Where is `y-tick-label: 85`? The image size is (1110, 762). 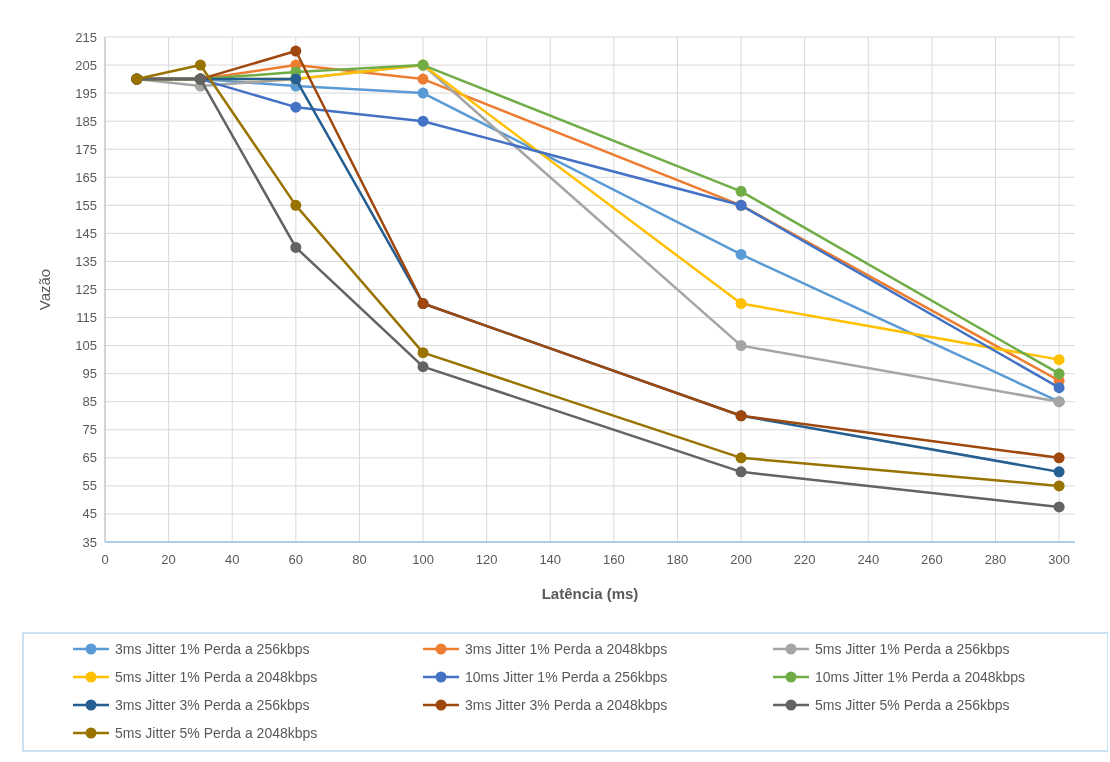
y-tick-label: 85 is located at coordinates (89, 402).